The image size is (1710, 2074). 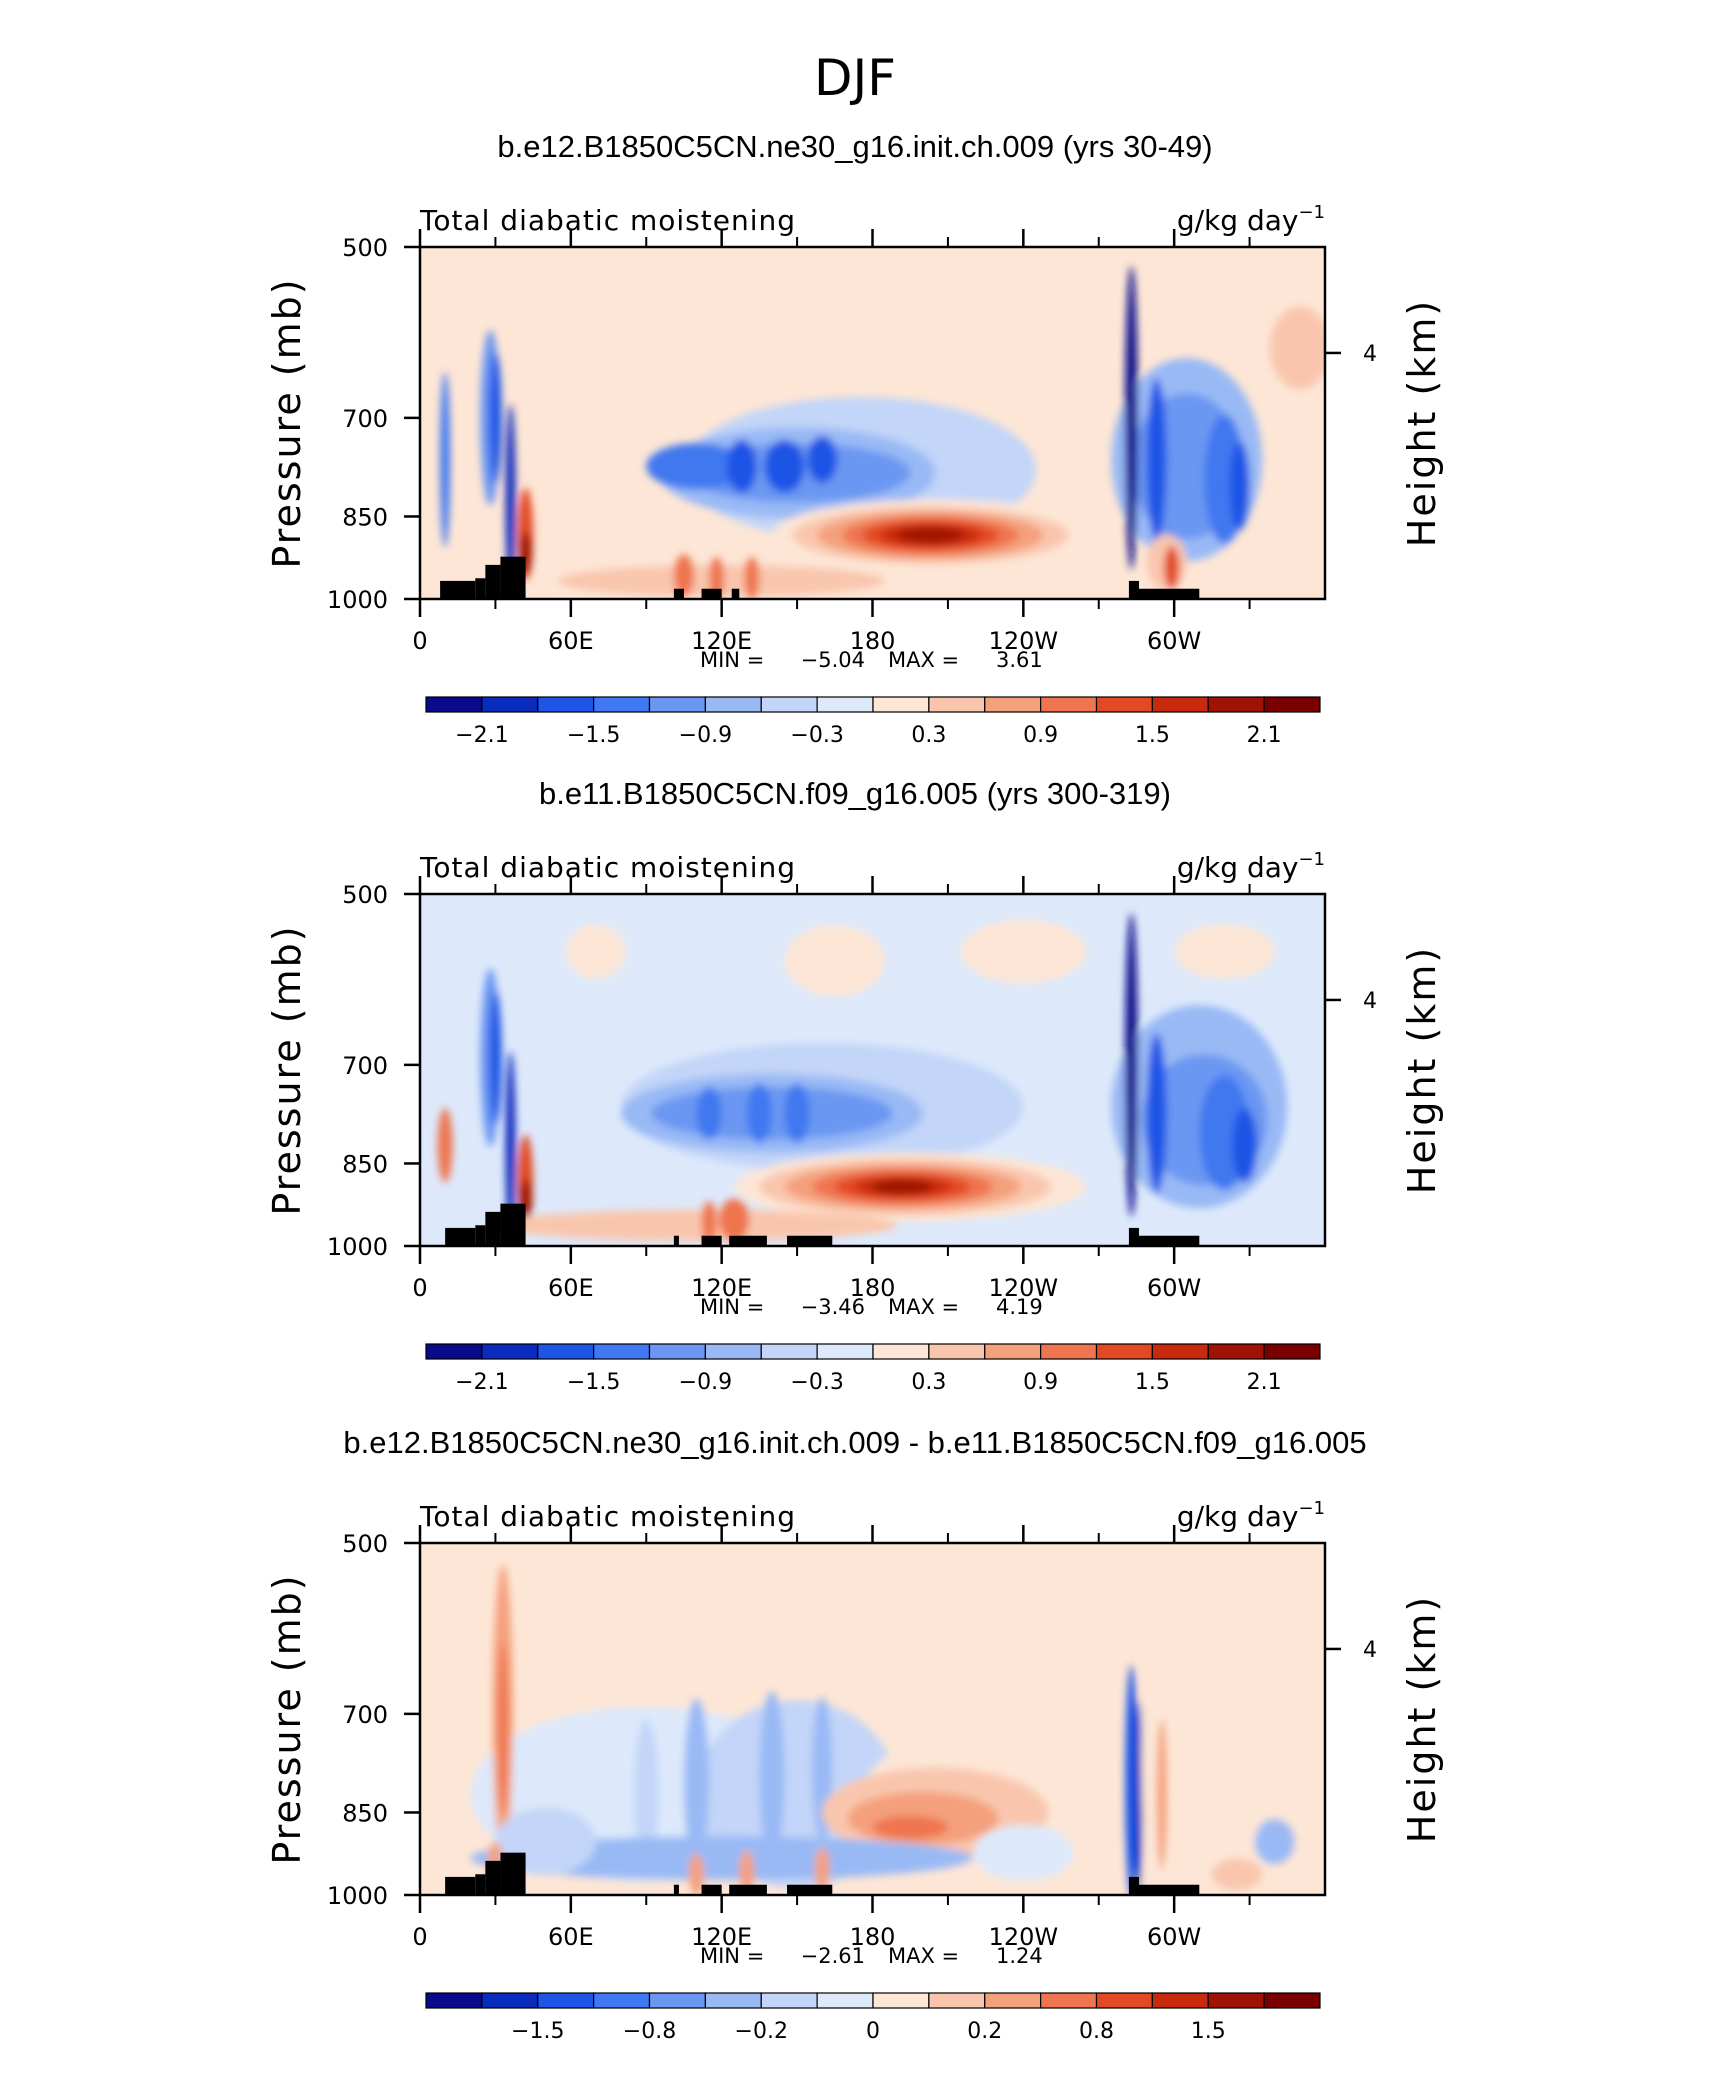 I want to click on colorbar: −2.1 −1.5 −0.9 −0.3 0.3 0.9 1.5 2.1, so click(x=873, y=722).